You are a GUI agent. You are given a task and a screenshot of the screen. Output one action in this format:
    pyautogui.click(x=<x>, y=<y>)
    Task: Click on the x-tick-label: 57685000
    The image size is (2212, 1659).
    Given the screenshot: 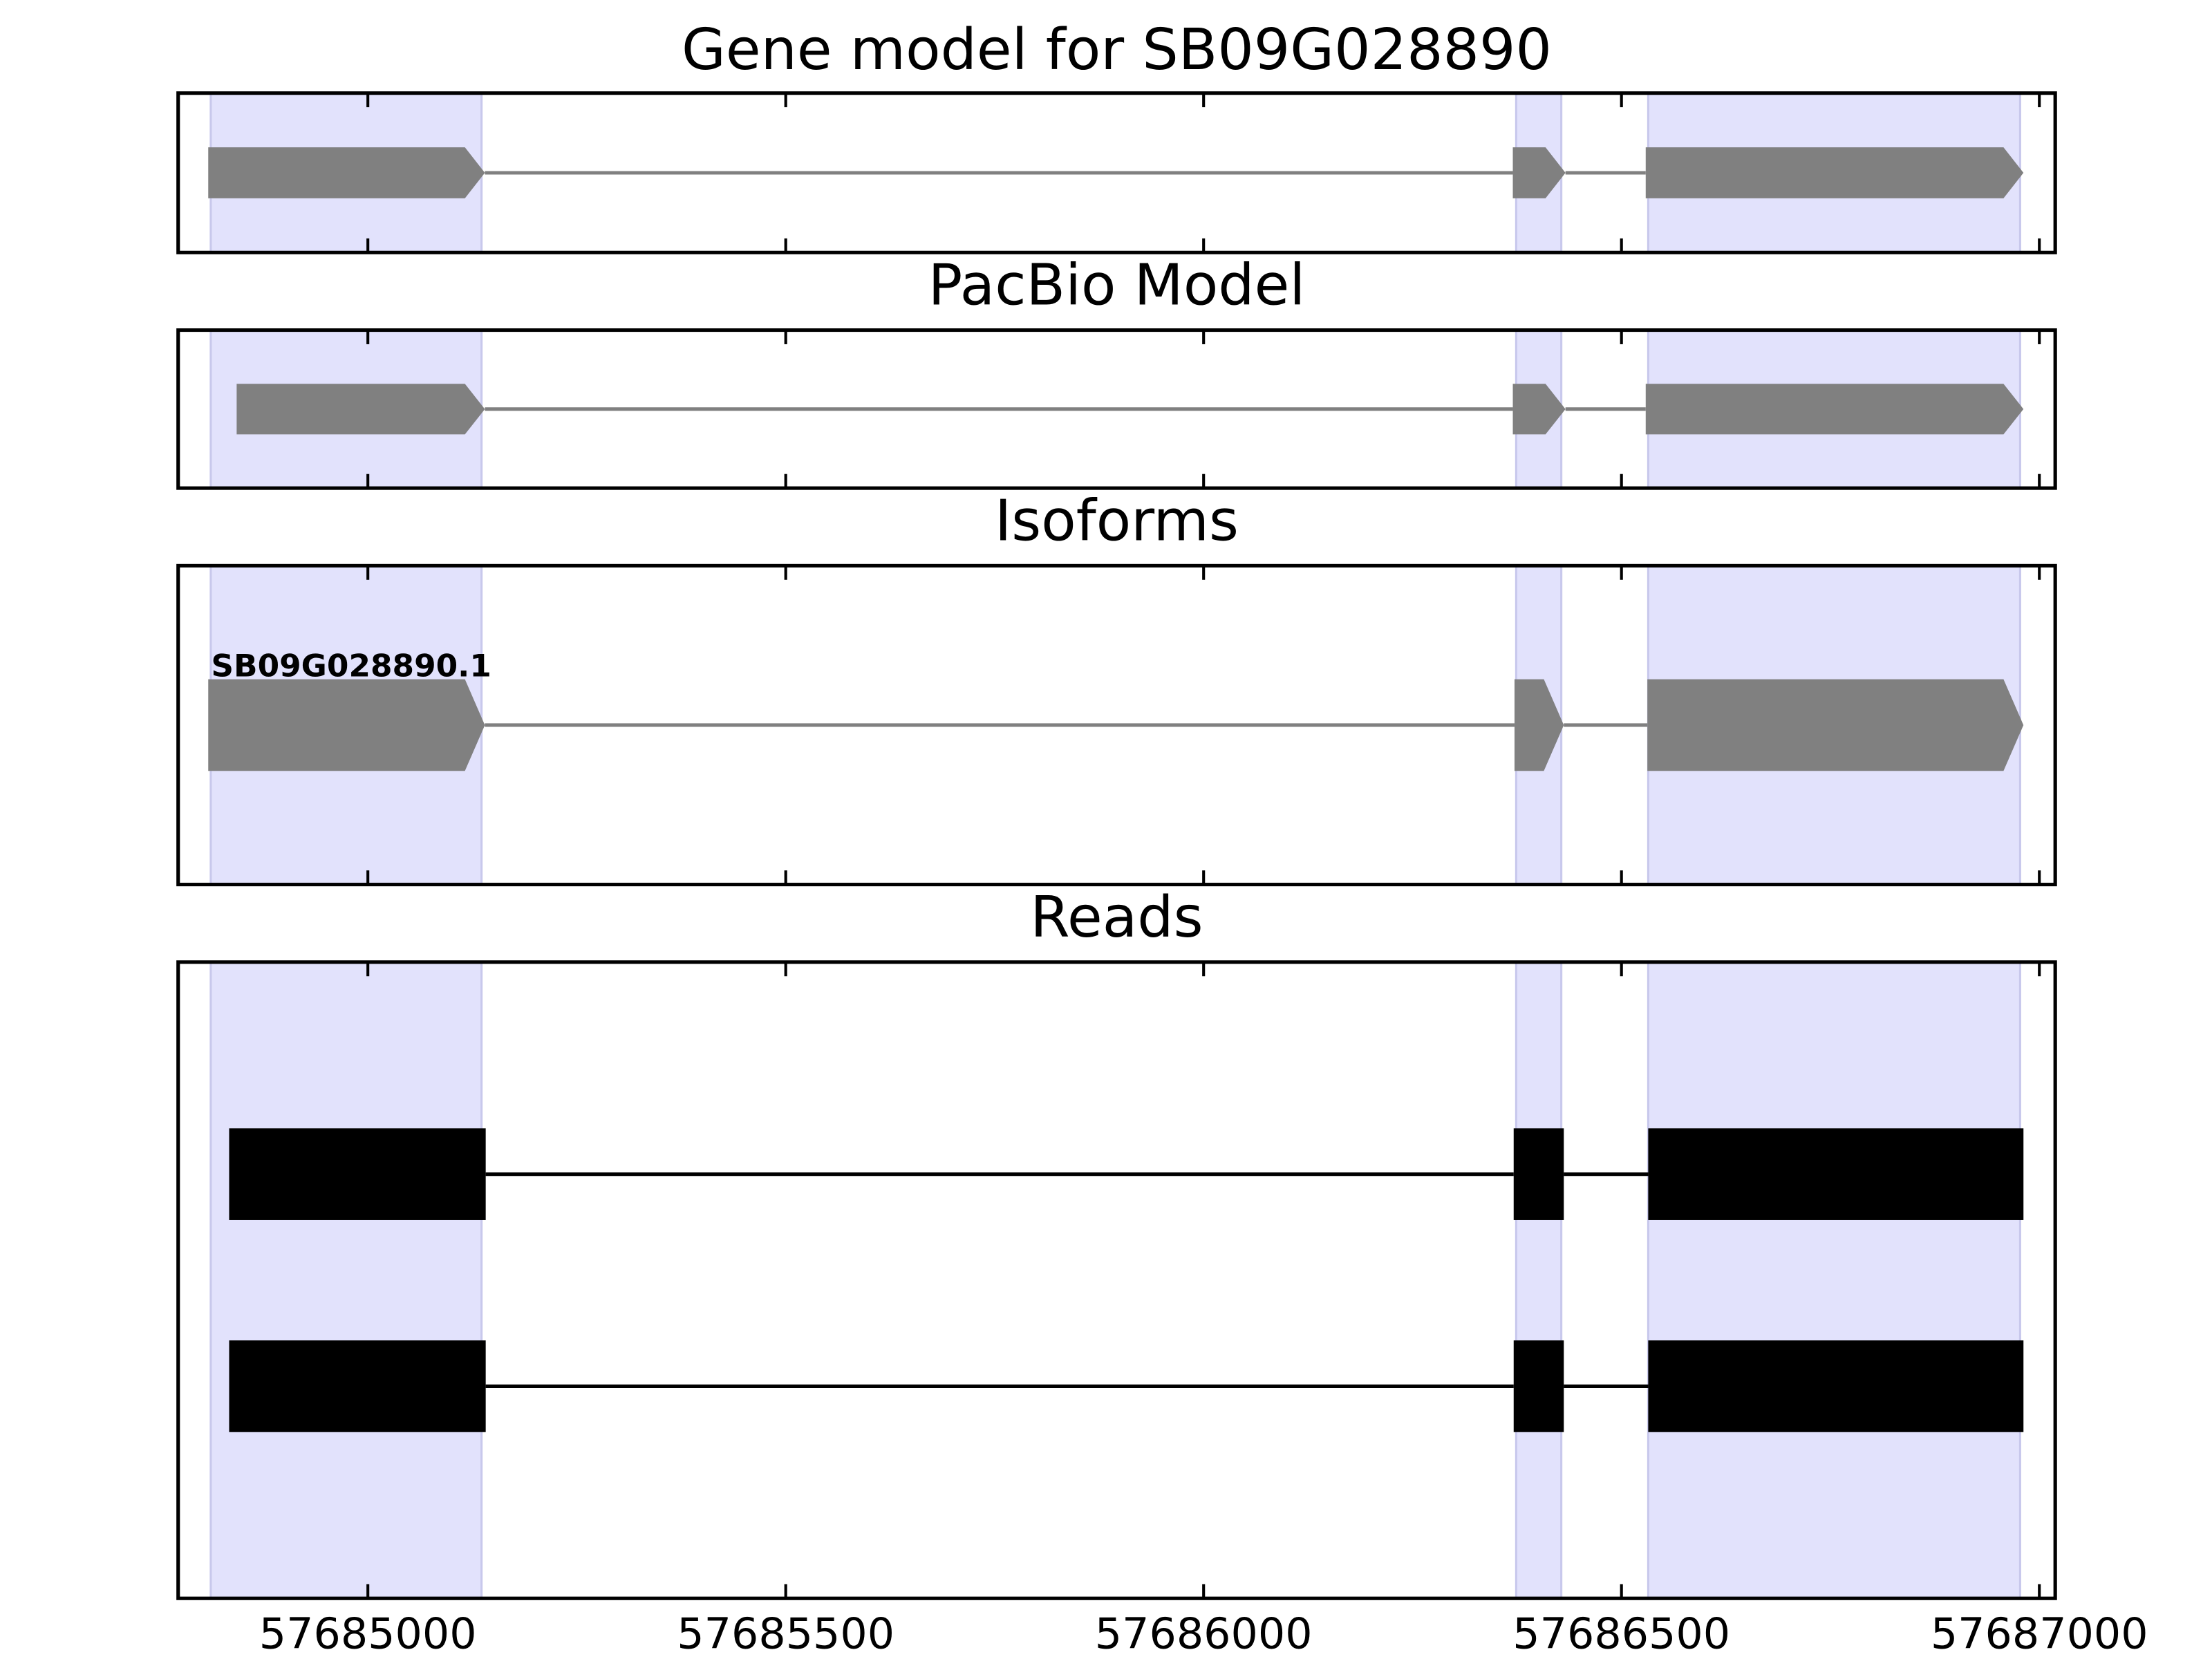 What is the action you would take?
    pyautogui.click(x=368, y=1634)
    